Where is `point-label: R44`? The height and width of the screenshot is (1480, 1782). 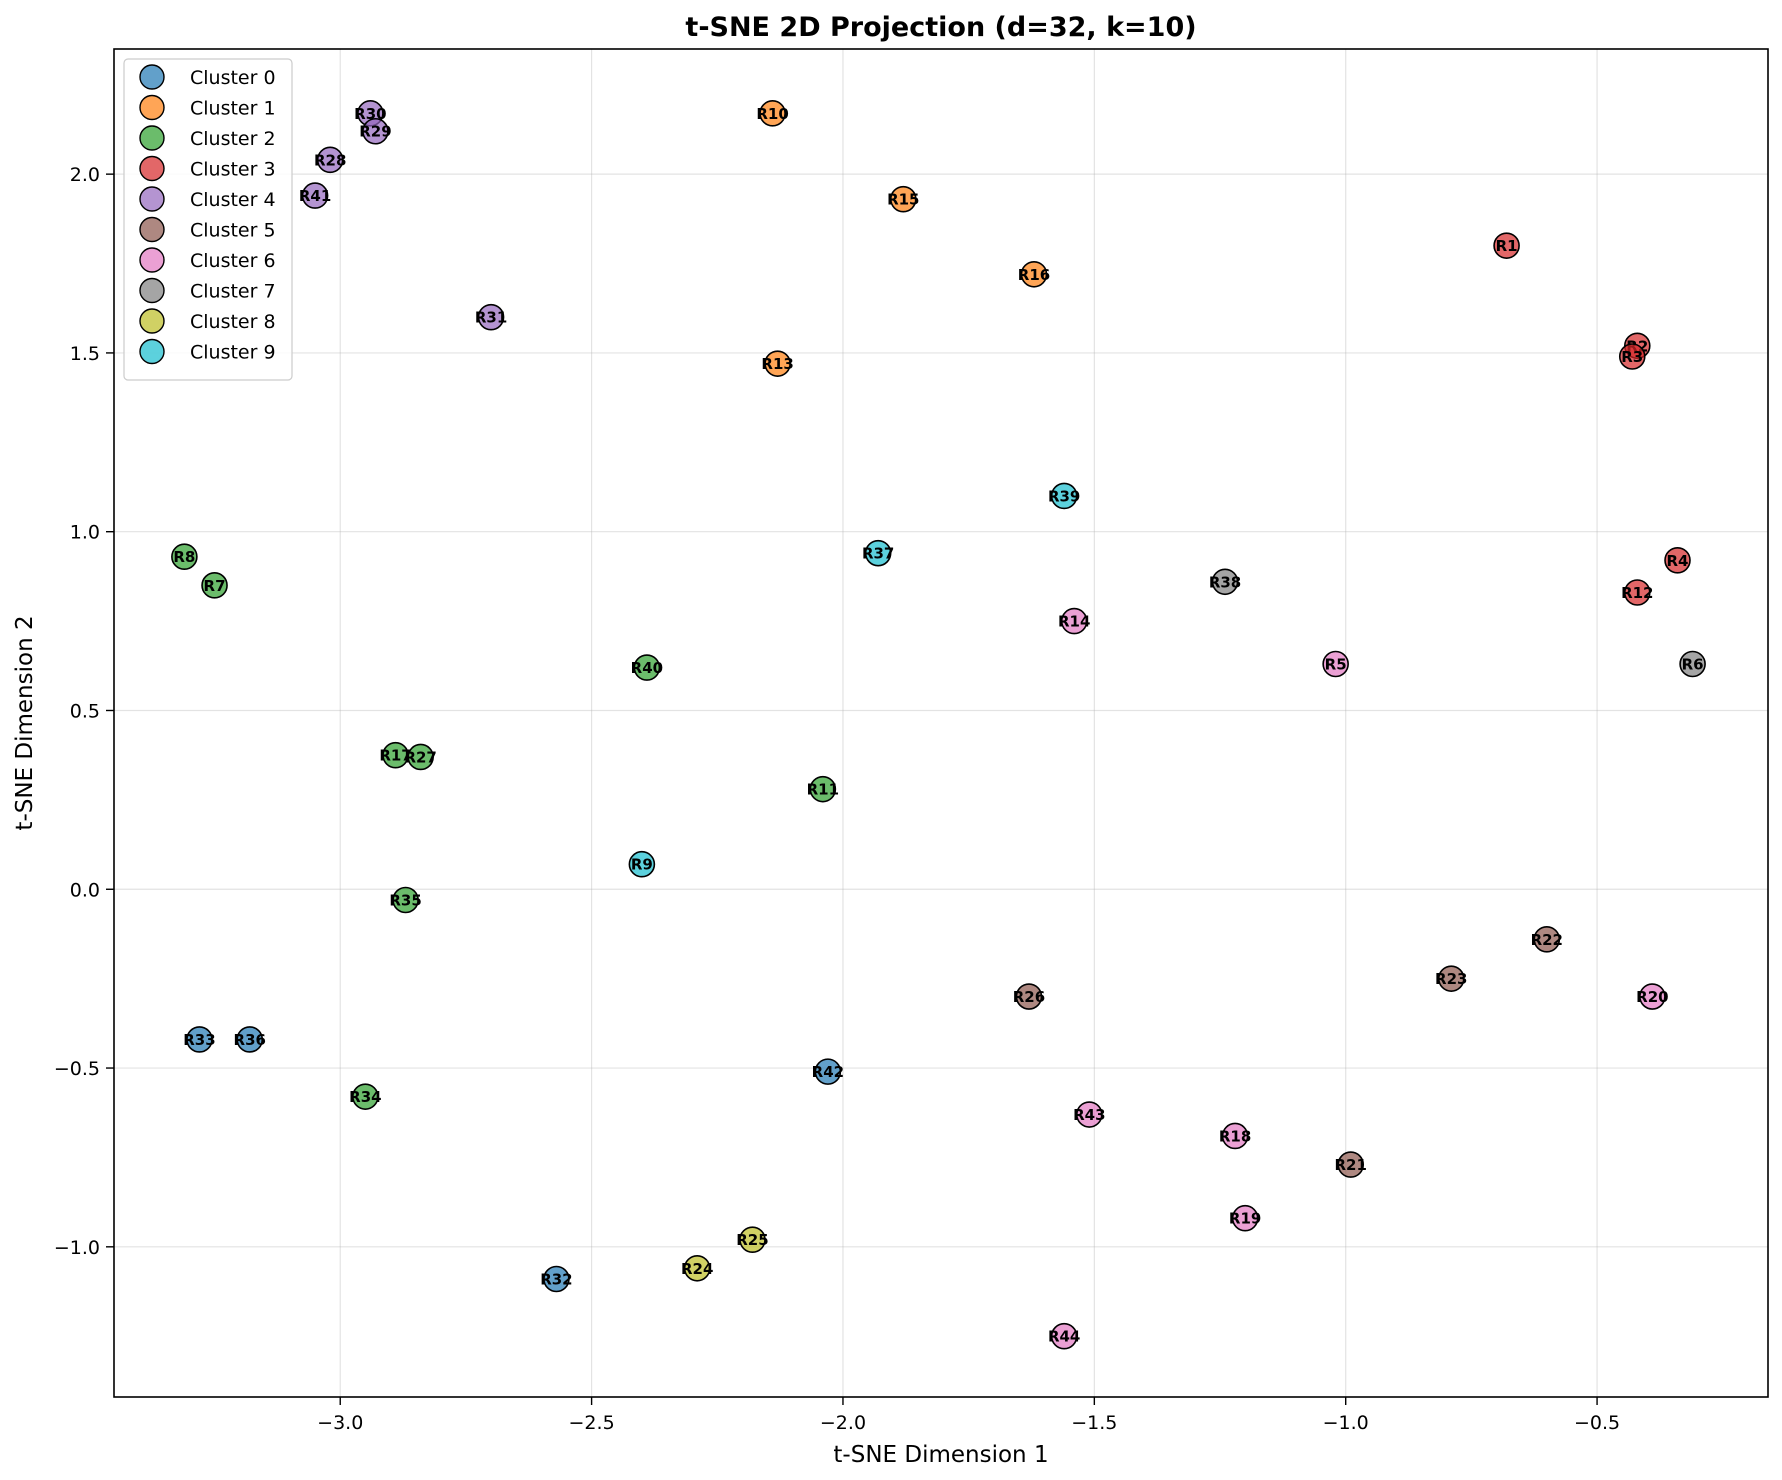
point-label: R44 is located at coordinates (1064, 1337).